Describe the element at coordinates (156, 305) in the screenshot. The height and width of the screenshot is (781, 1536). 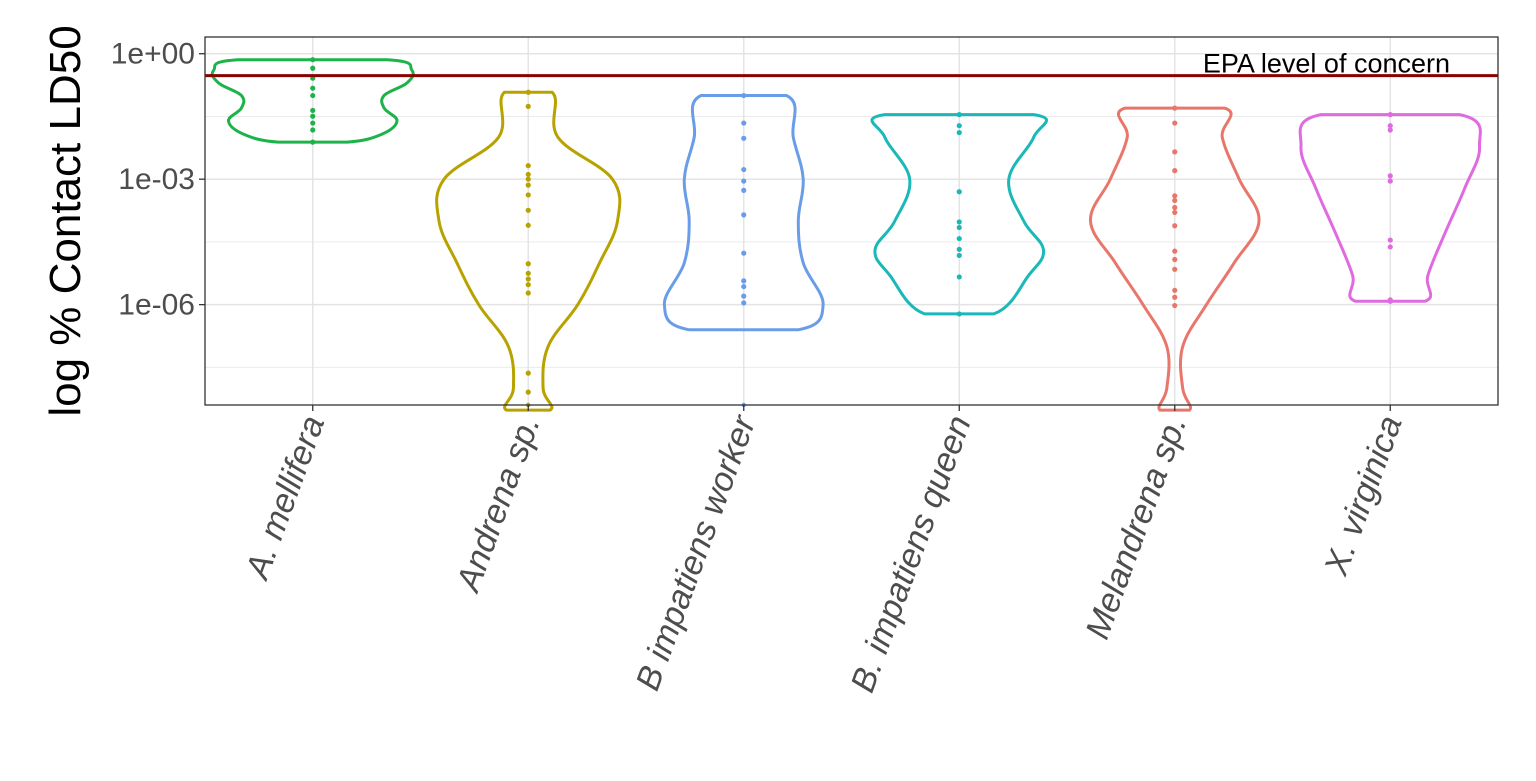
I see `y-tick-label: 1e-06` at that location.